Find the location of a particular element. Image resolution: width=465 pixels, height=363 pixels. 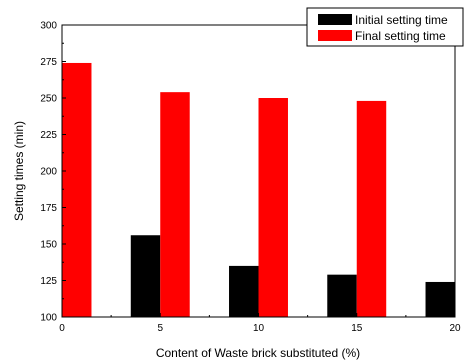

y-tick-label-150: 150 is located at coordinates (48, 245).